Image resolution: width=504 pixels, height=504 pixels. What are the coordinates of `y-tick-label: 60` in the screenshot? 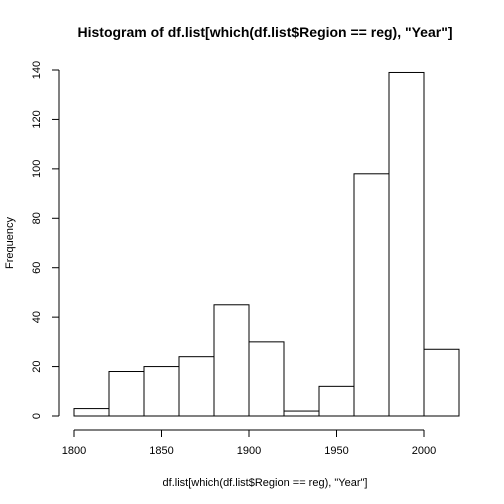 It's located at (37, 268).